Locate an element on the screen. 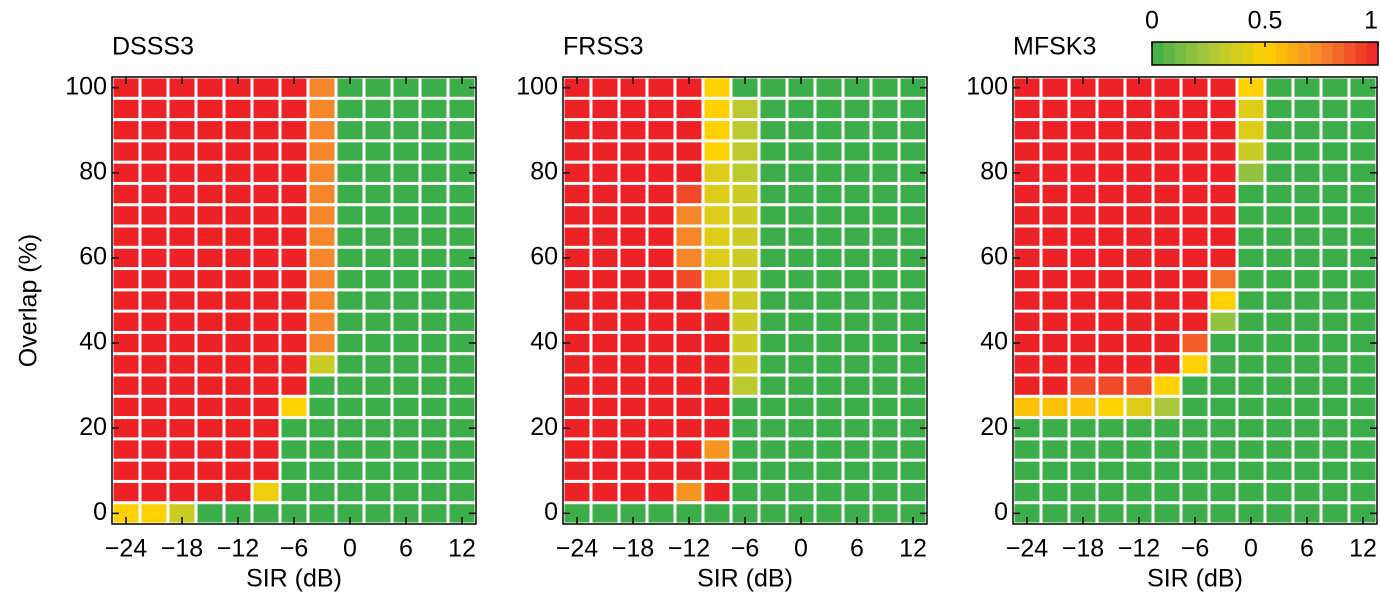  y-tick-label: 40 is located at coordinates (544, 342).